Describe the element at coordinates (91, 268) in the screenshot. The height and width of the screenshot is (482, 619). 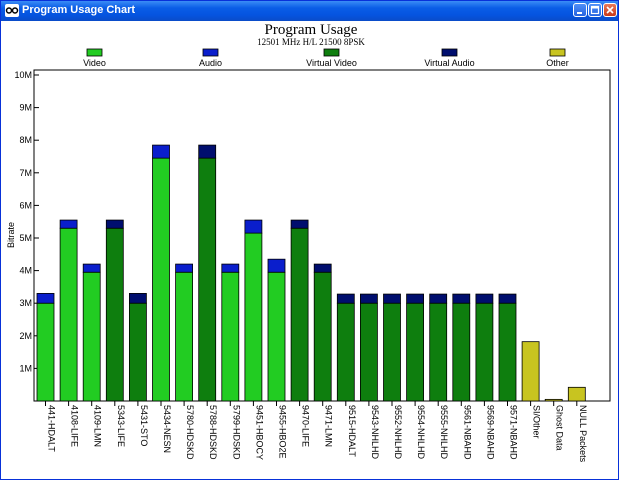
I see `bar-segment-top-4109-lmn` at that location.